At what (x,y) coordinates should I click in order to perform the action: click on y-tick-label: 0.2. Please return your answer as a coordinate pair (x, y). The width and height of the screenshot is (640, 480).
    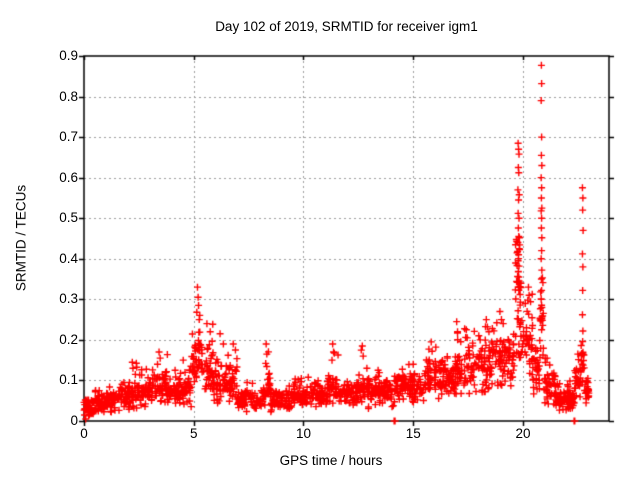
    Looking at the image, I should click on (68, 339).